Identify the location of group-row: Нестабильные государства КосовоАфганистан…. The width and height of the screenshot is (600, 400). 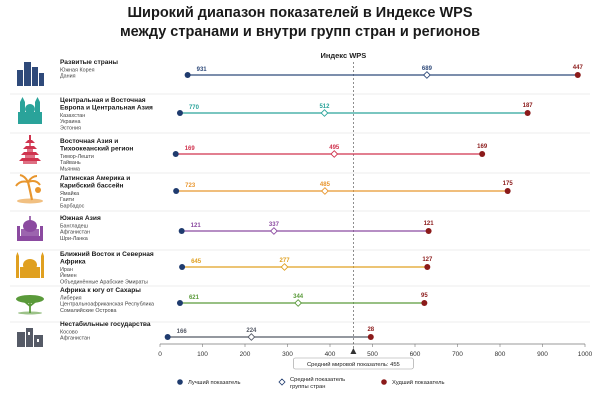
(217, 331).